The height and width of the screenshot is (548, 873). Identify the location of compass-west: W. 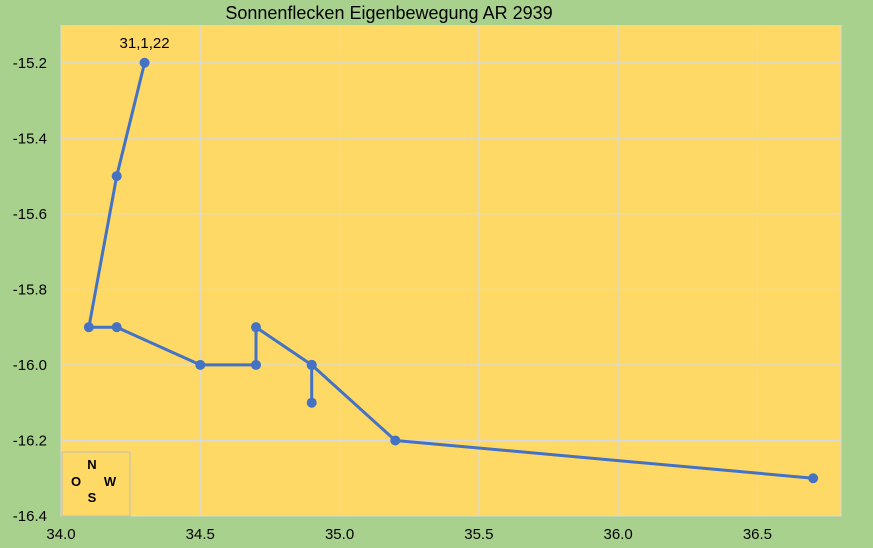
(110, 481).